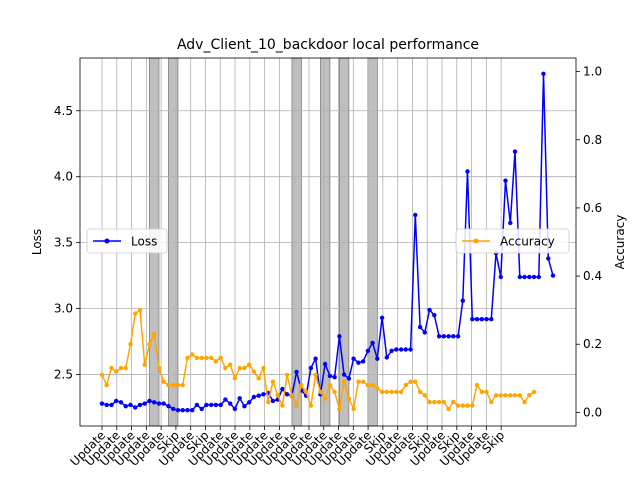 The image size is (640, 480). Describe the element at coordinates (592, 140) in the screenshot. I see `y-tick-right-label: 0.8` at that location.